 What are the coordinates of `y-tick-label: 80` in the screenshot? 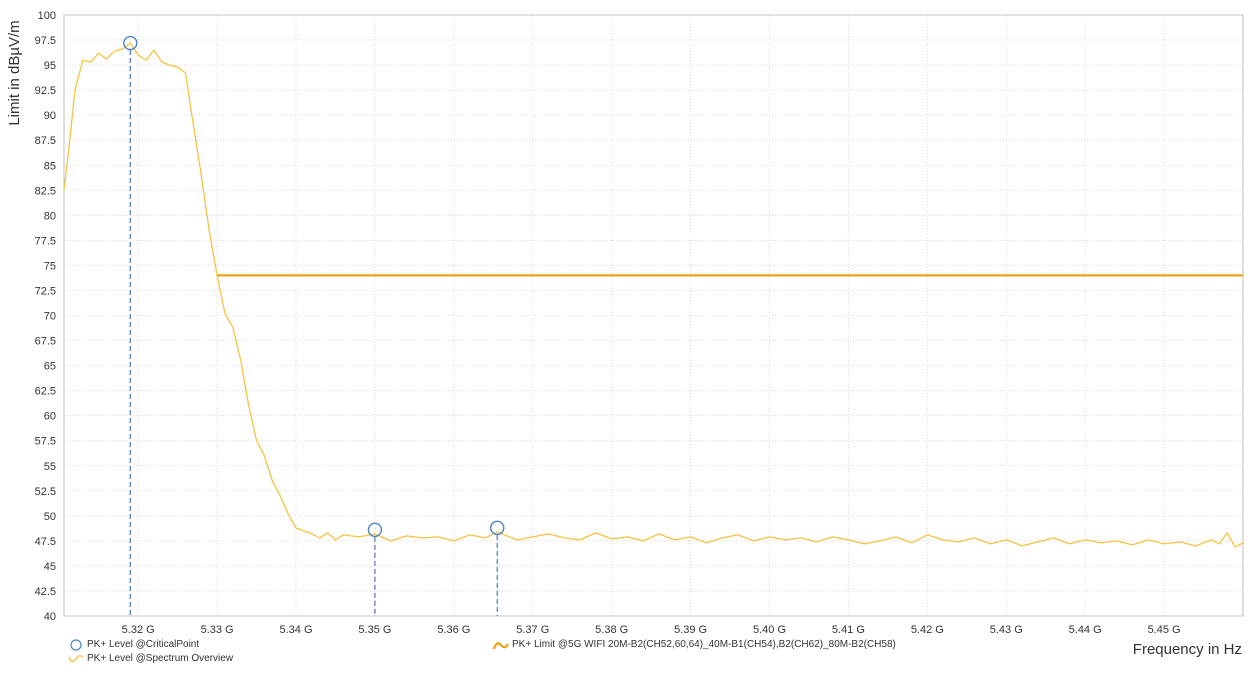 It's located at (50, 216).